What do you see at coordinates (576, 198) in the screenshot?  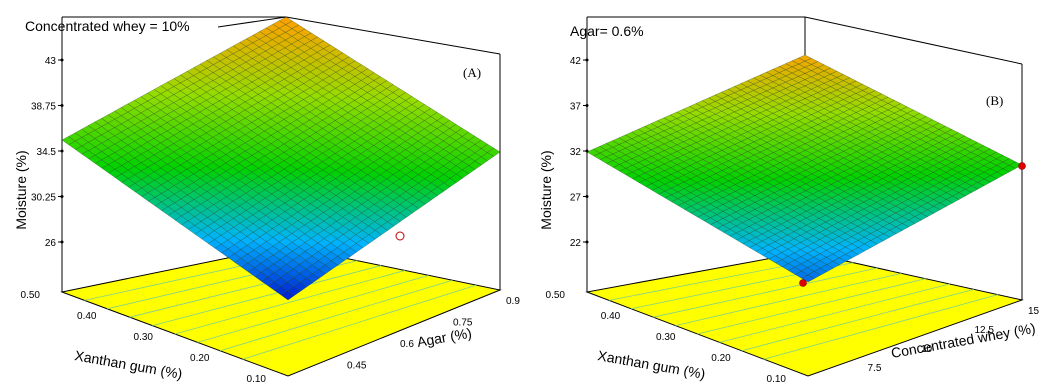 I see `z-tick-label: 27` at bounding box center [576, 198].